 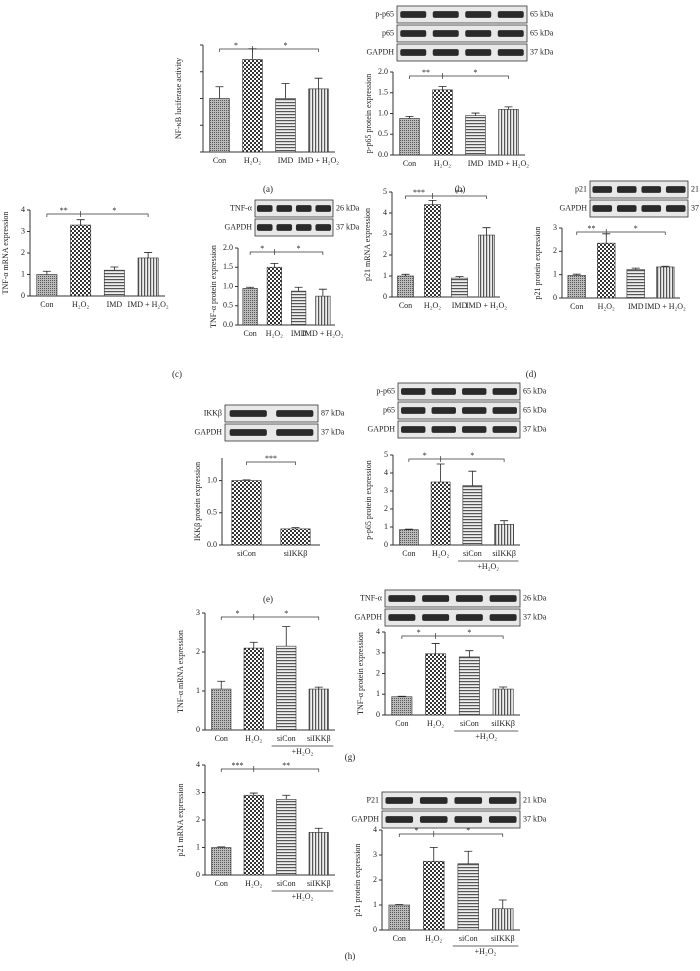 I want to click on group-label: +H₂O₂, so click(x=488, y=566).